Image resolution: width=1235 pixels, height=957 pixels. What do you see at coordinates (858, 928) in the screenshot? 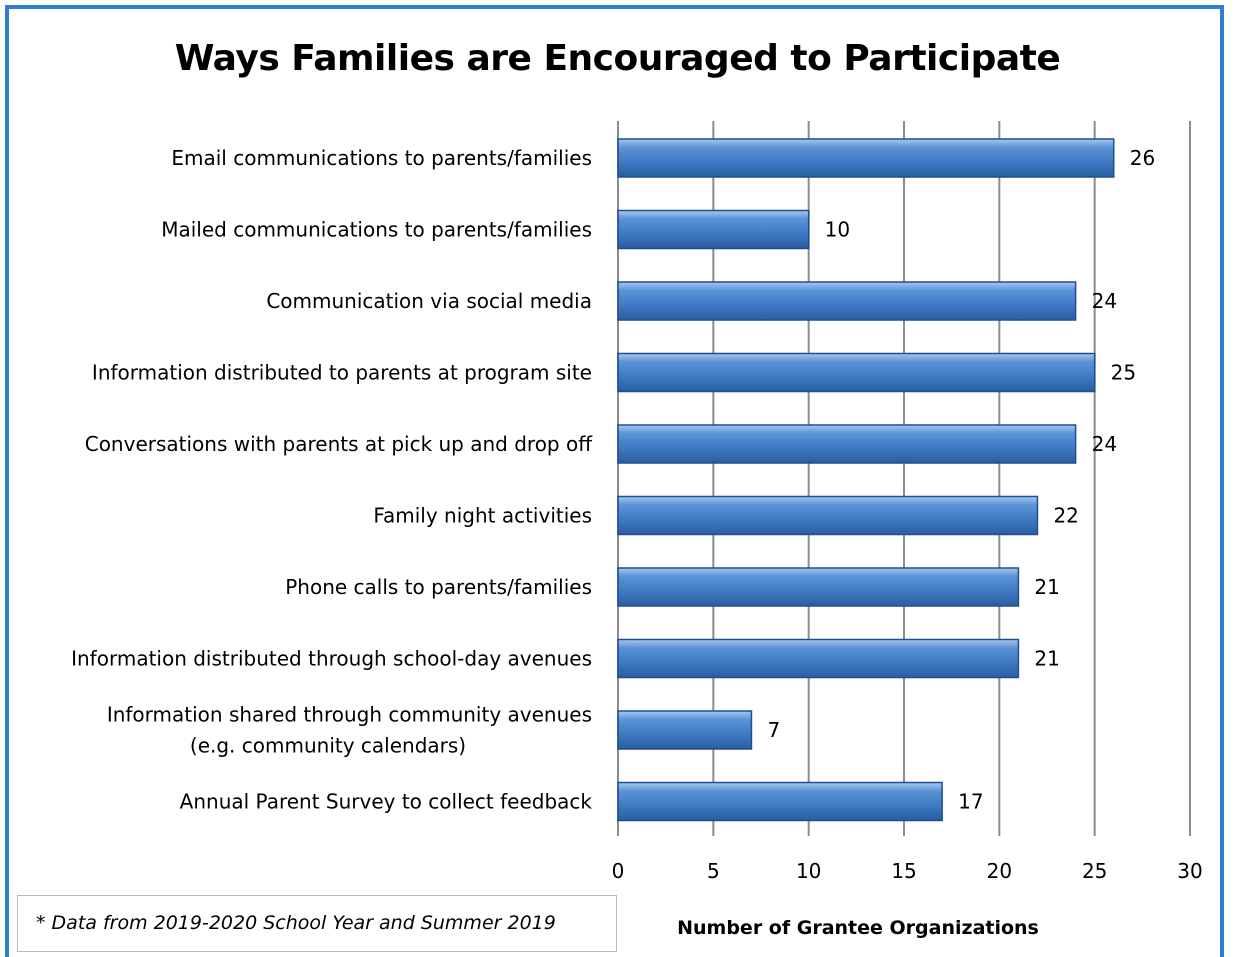
I see `x-axis-label: Number of Grantee Organizations` at bounding box center [858, 928].